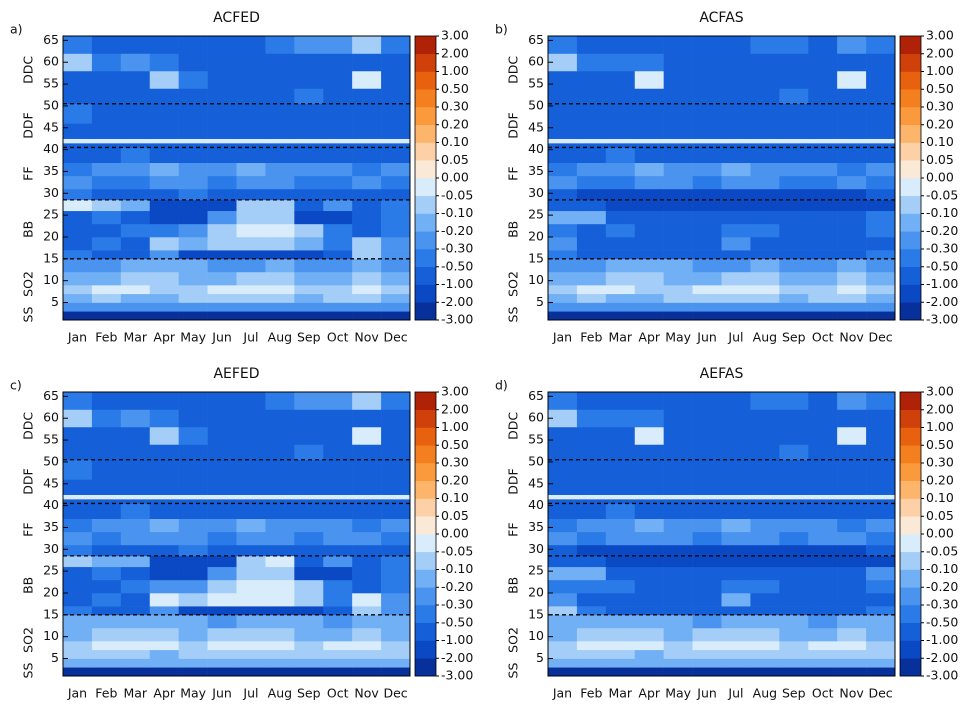 Image resolution: width=963 pixels, height=704 pixels. I want to click on colorbar-label: 2.00, so click(455, 52).